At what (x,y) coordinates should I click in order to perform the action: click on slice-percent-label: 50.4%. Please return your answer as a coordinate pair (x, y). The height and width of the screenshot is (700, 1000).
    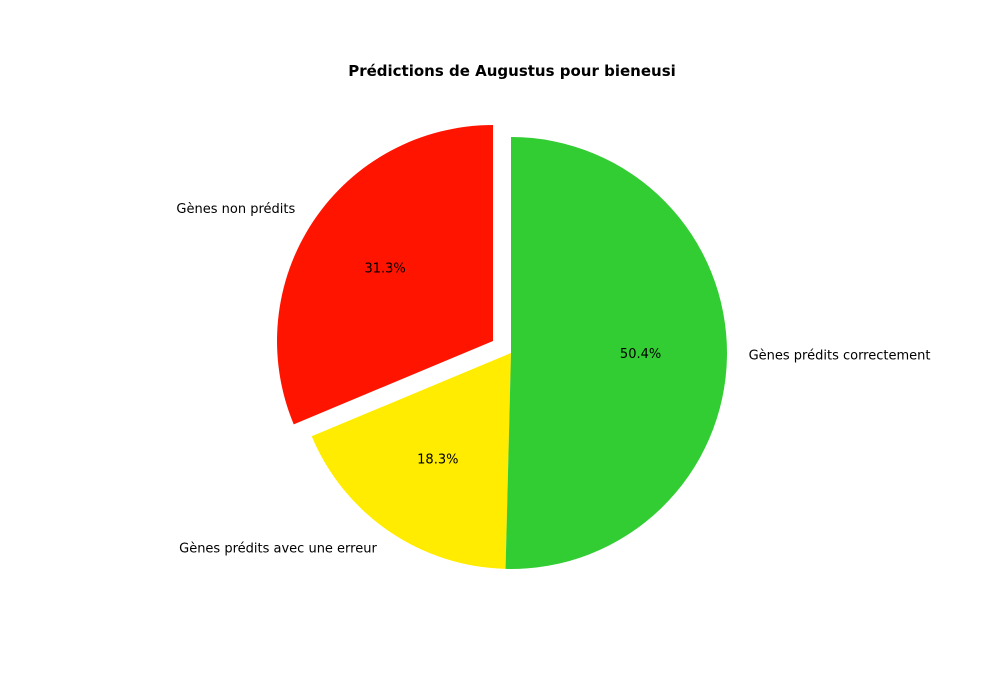
    Looking at the image, I should click on (640, 354).